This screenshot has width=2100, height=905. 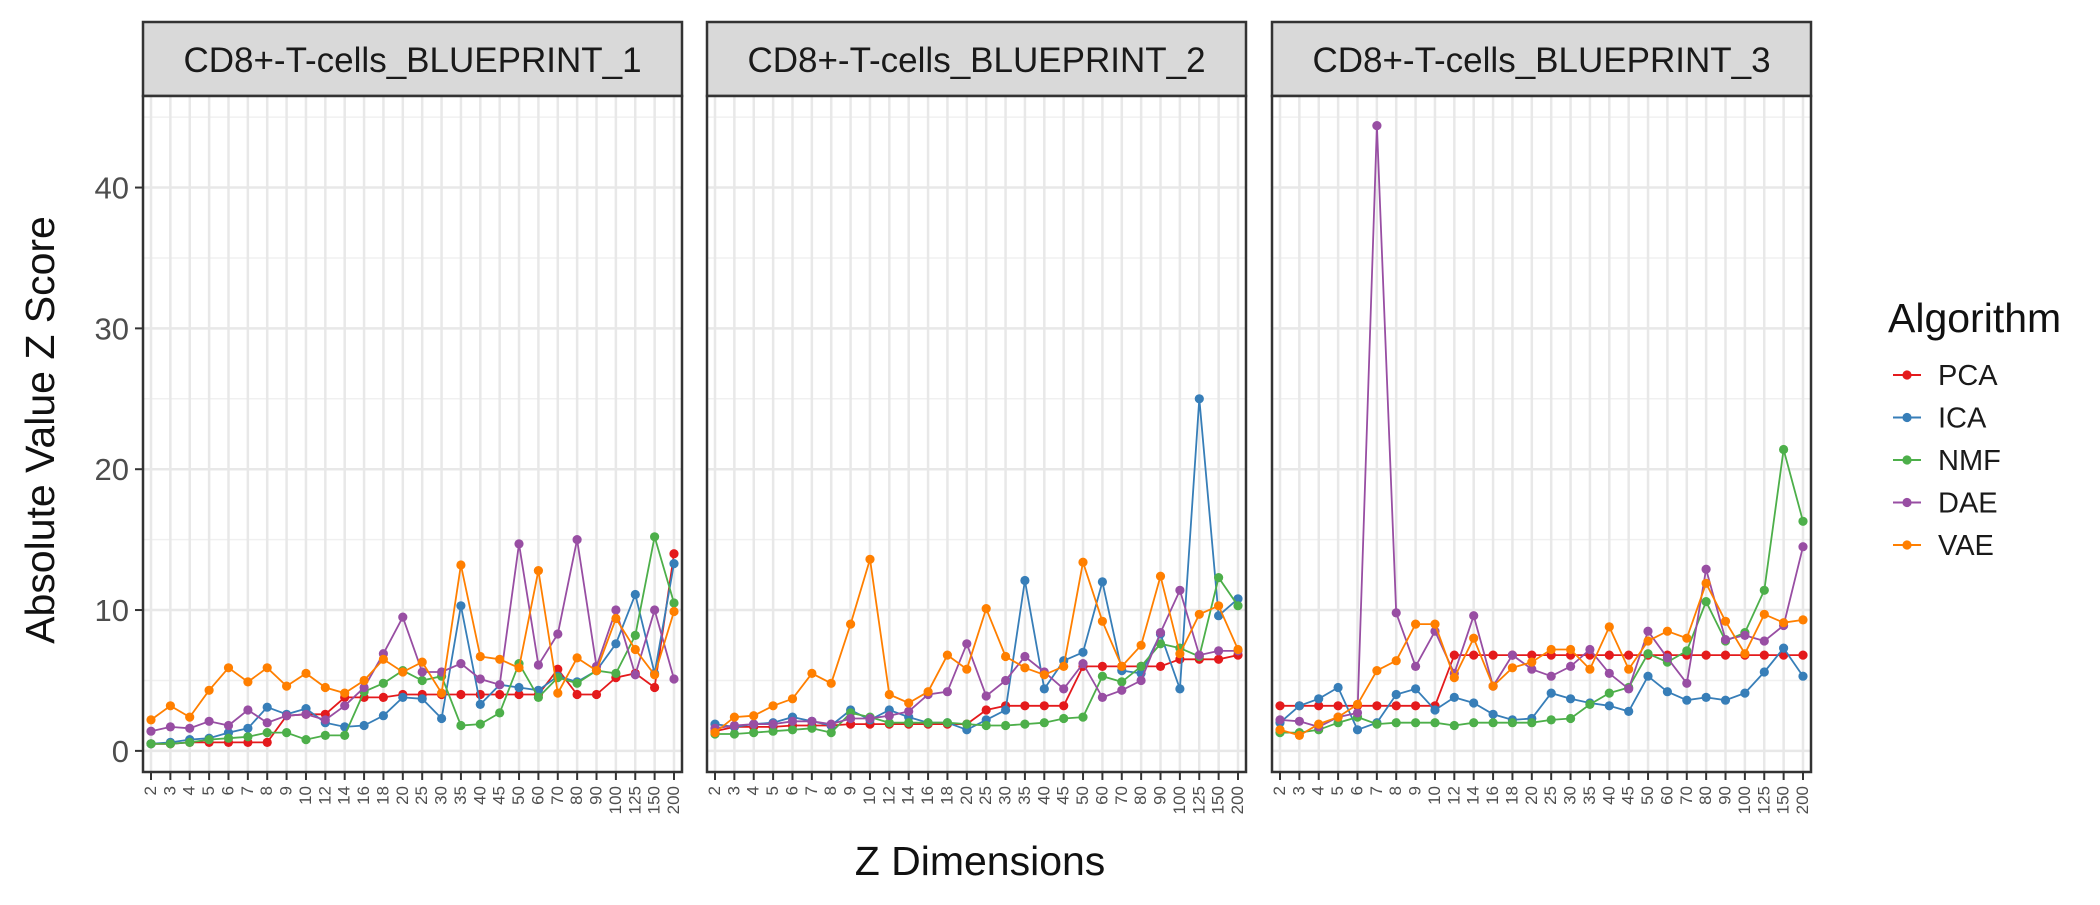 I want to click on facet-strip, so click(x=1541, y=59).